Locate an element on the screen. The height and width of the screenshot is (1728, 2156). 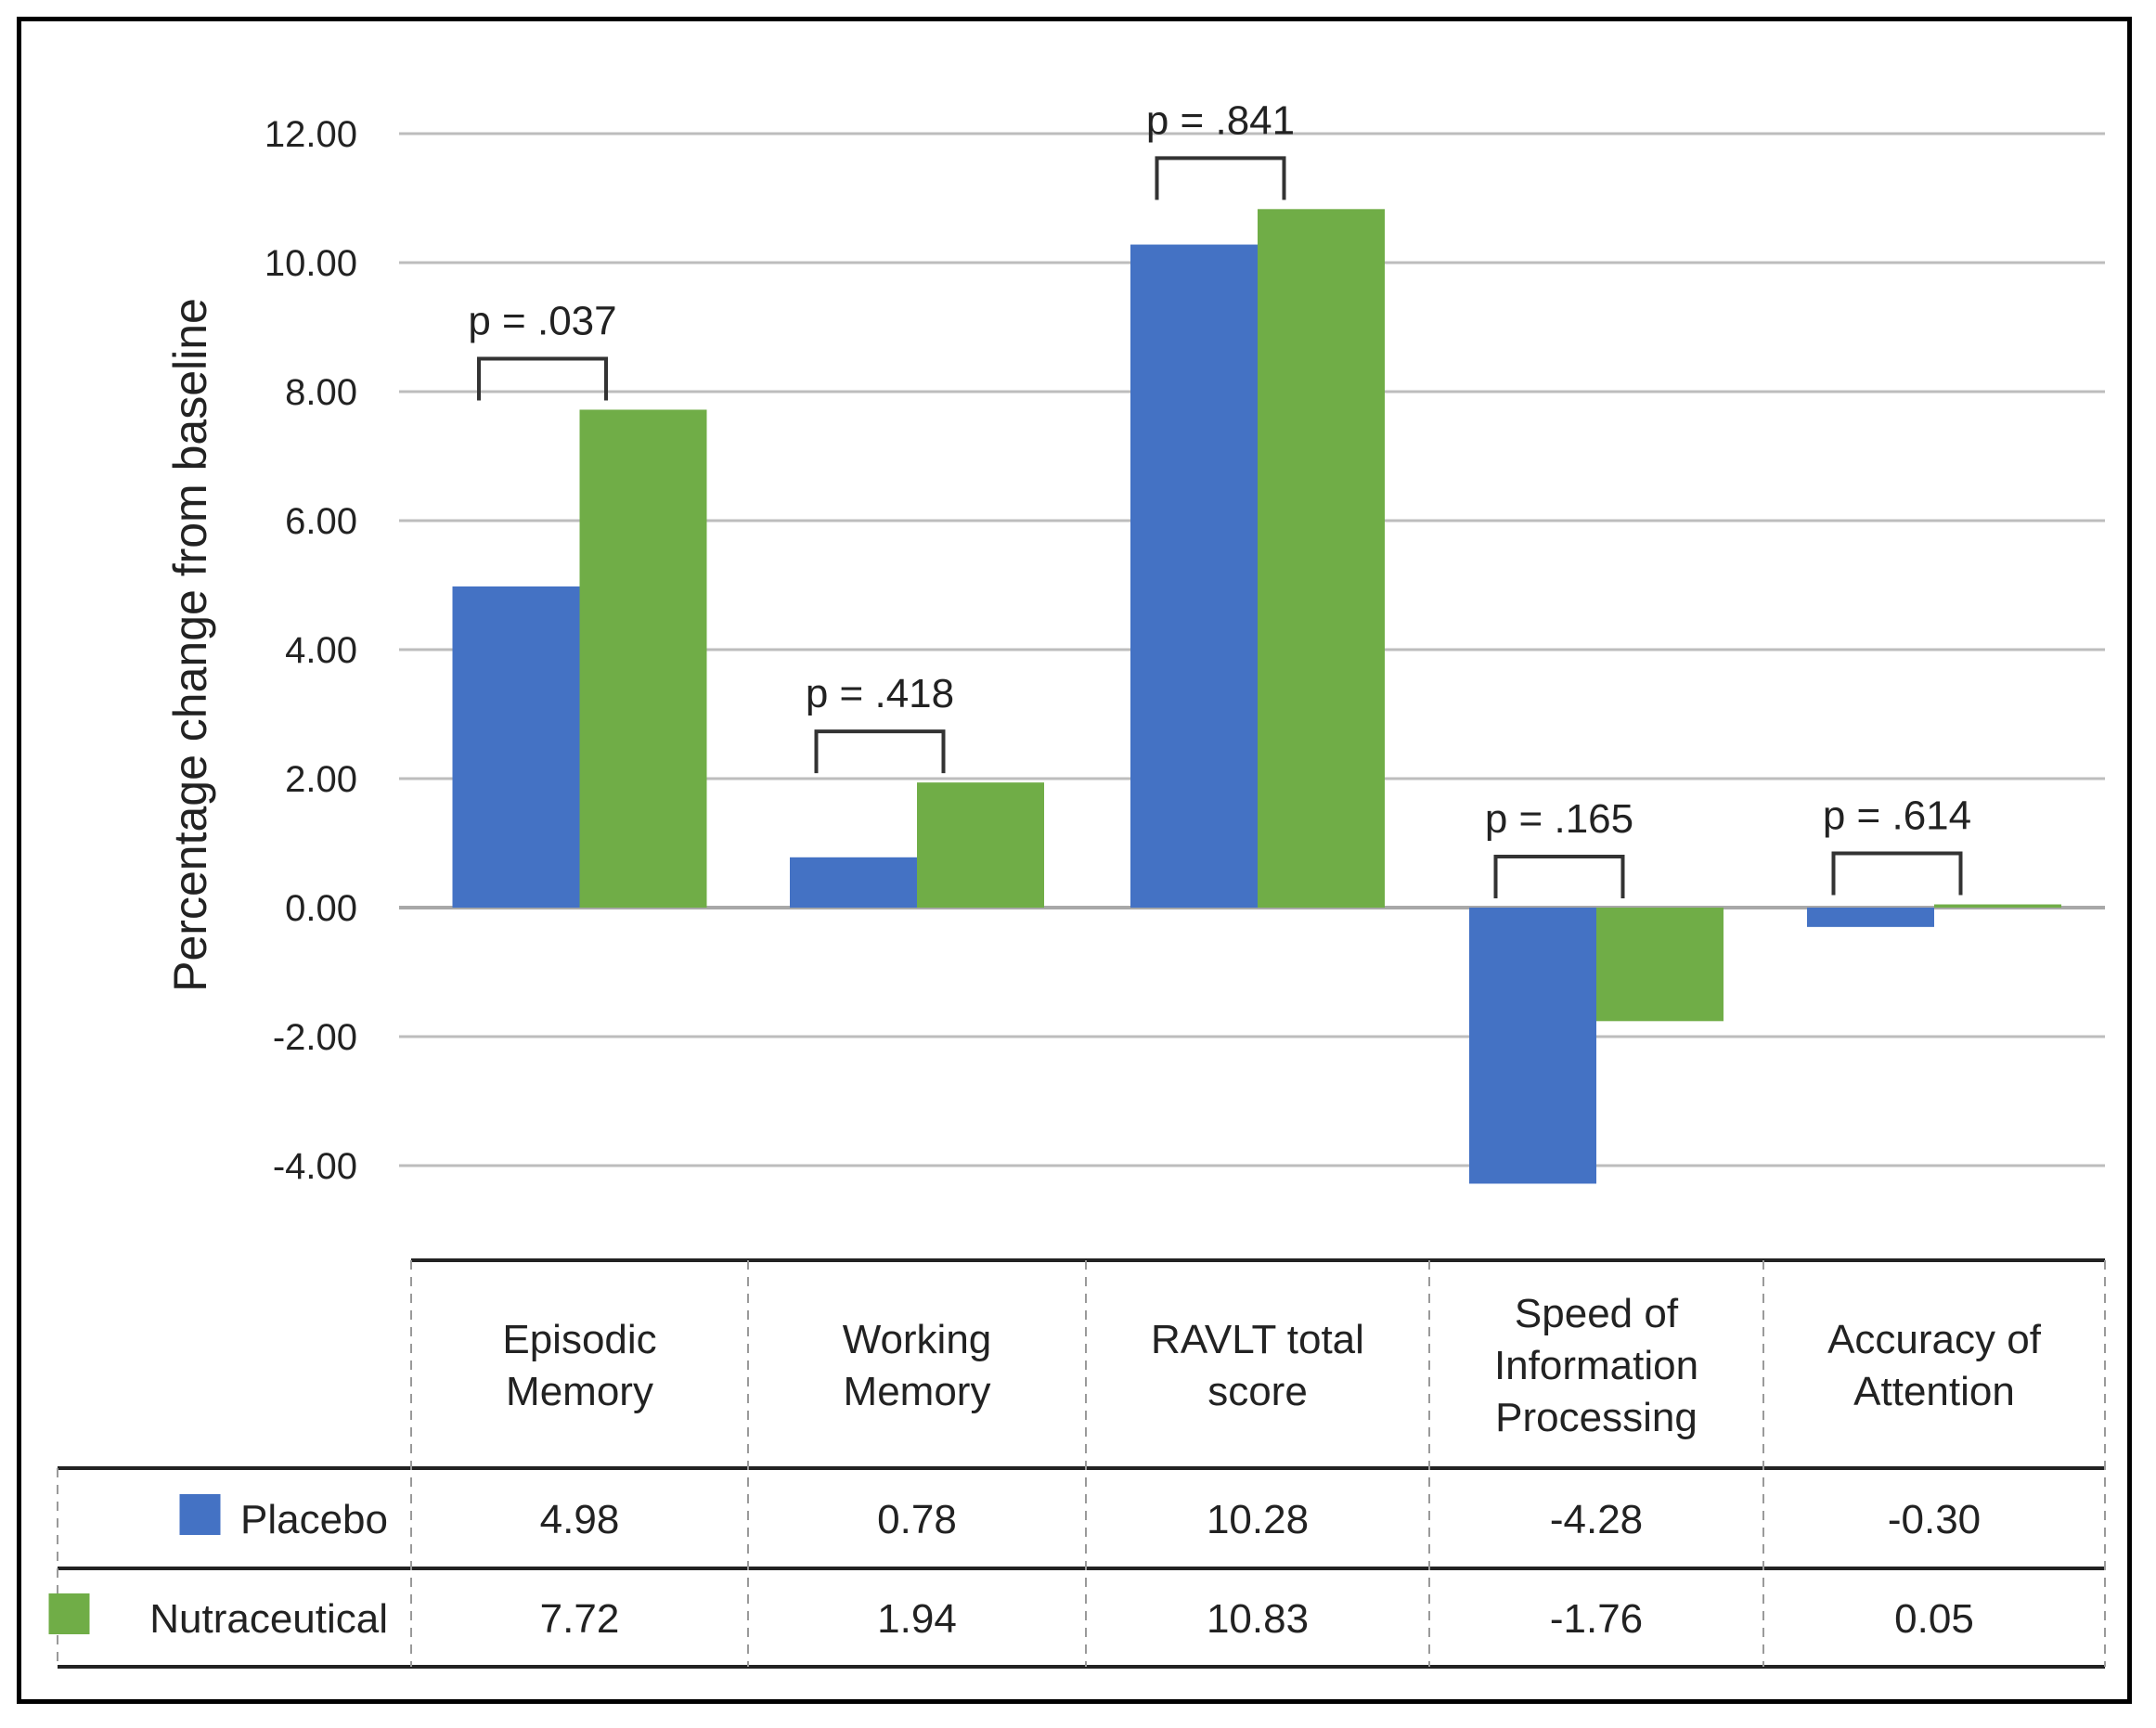
category-label-line: Processing is located at coordinates (1596, 1417).